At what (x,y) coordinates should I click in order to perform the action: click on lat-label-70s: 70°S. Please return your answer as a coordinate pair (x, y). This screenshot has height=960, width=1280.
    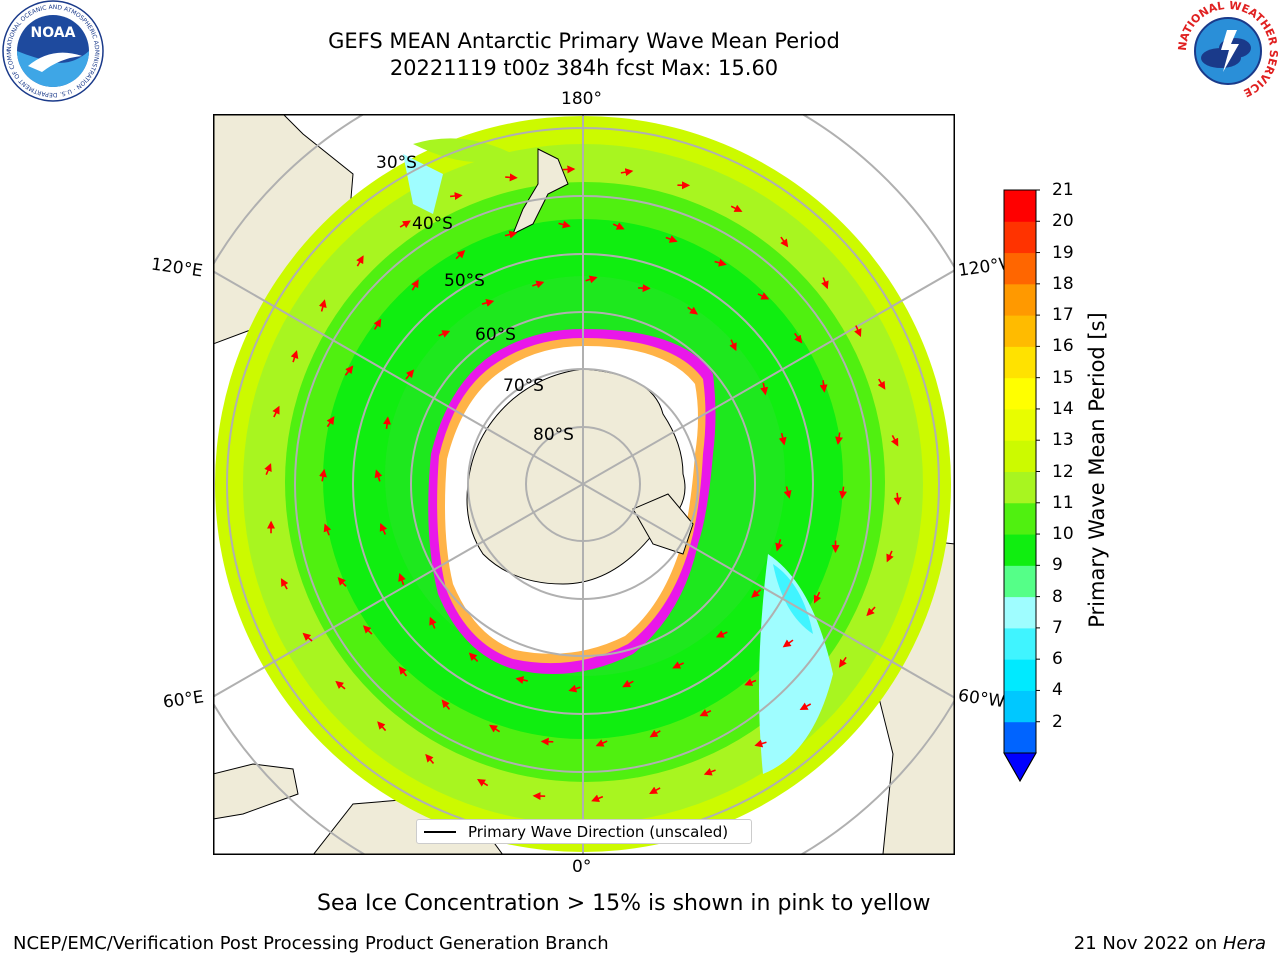
    Looking at the image, I should click on (523, 386).